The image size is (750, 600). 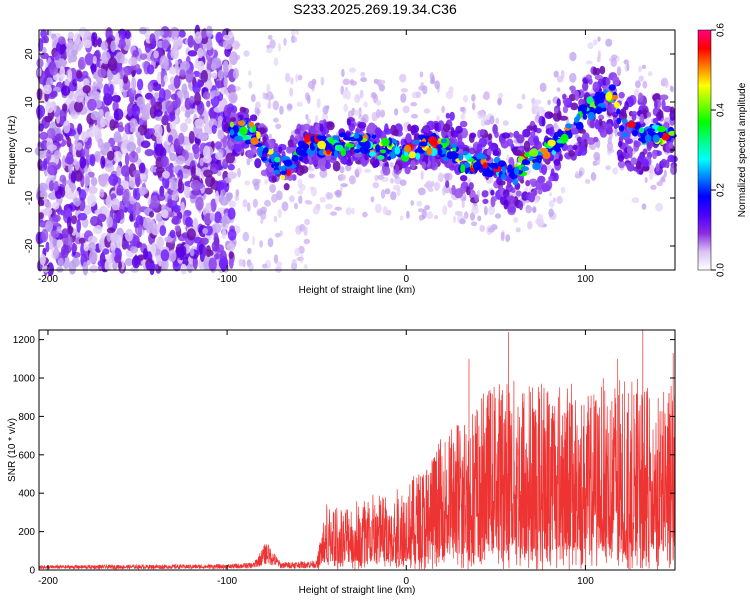 What do you see at coordinates (24, 340) in the screenshot?
I see `snr-y-tick-label: 1200` at bounding box center [24, 340].